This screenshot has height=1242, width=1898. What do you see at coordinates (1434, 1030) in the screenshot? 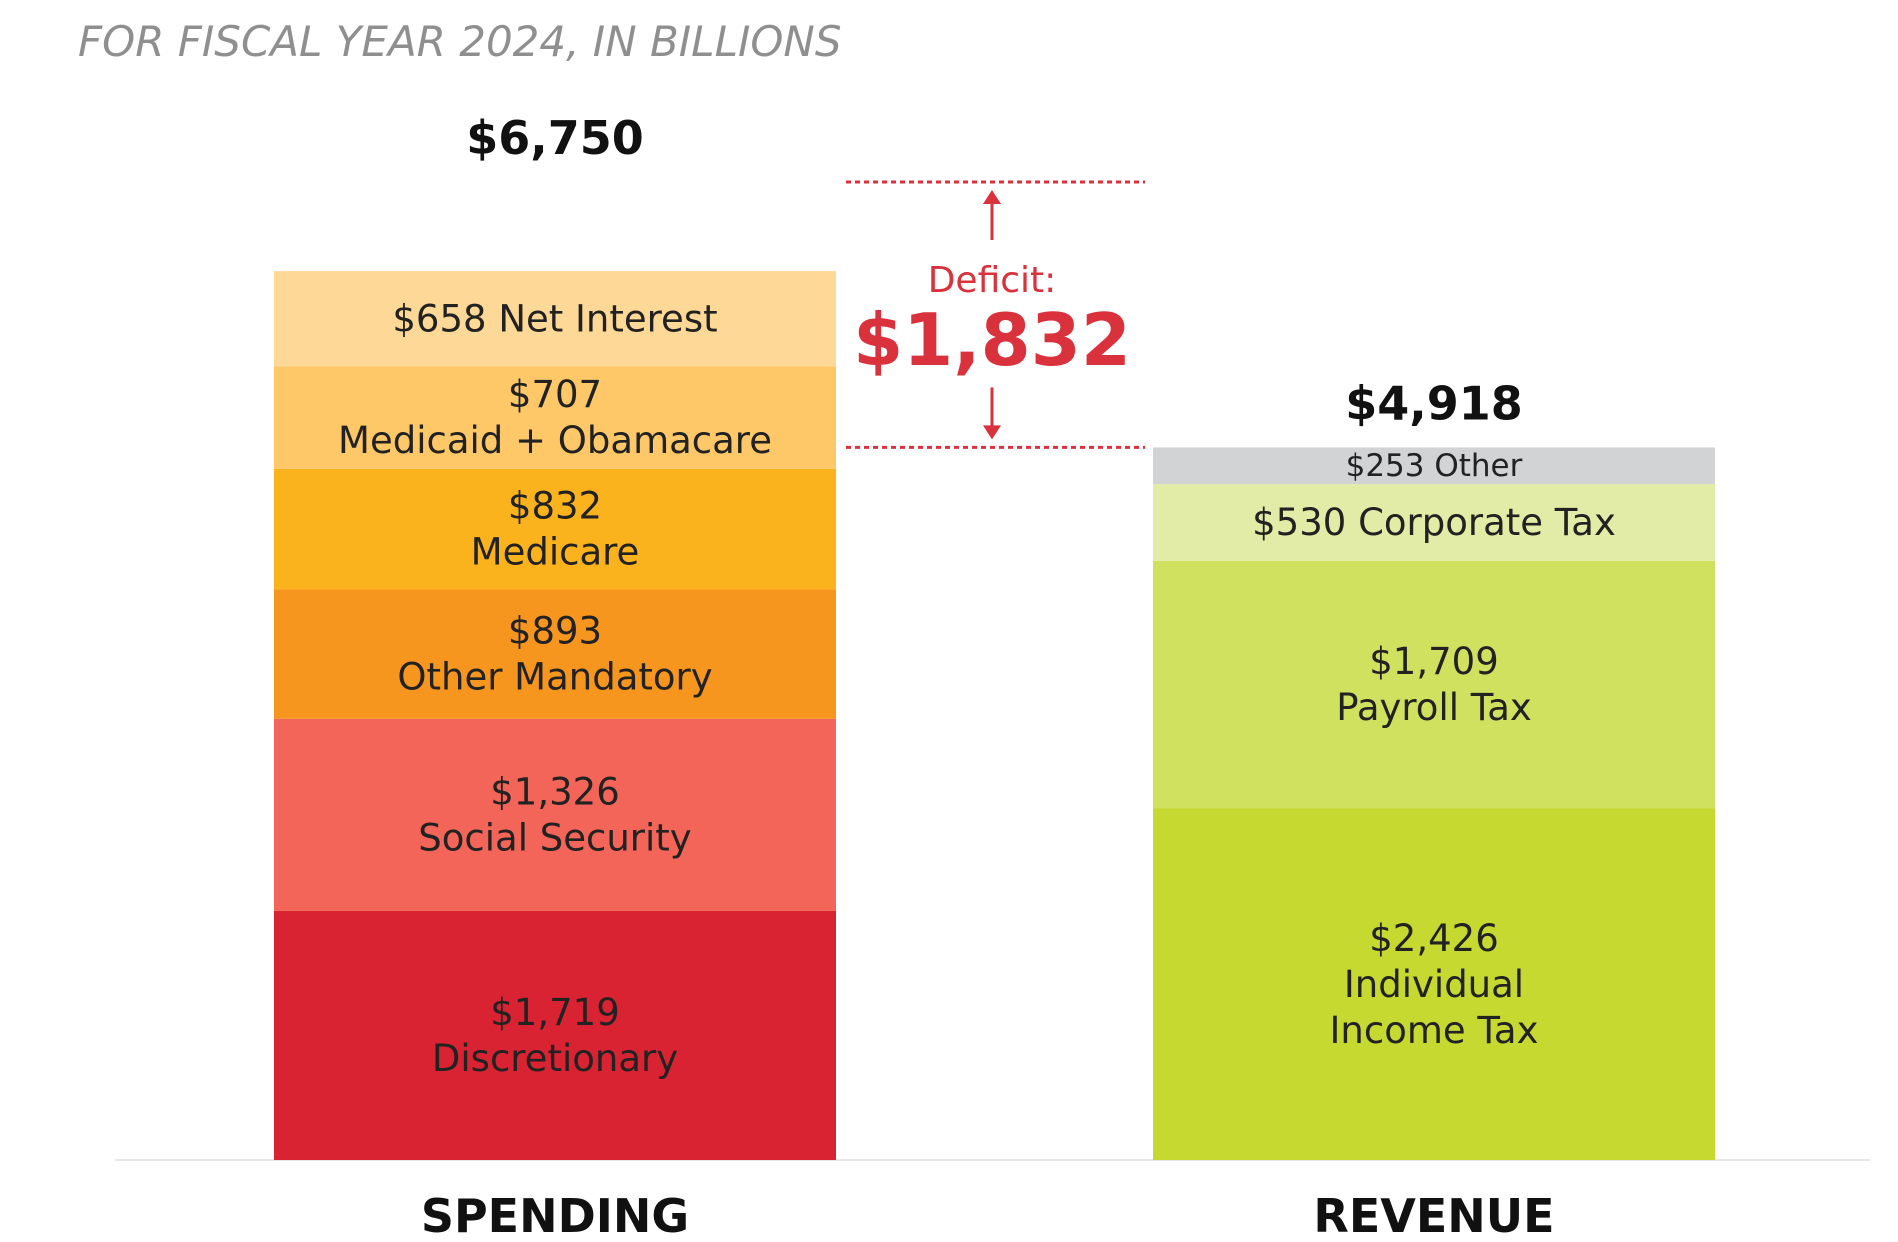
I see `revenue-segment-label-individual-income-tax: Income Tax` at bounding box center [1434, 1030].